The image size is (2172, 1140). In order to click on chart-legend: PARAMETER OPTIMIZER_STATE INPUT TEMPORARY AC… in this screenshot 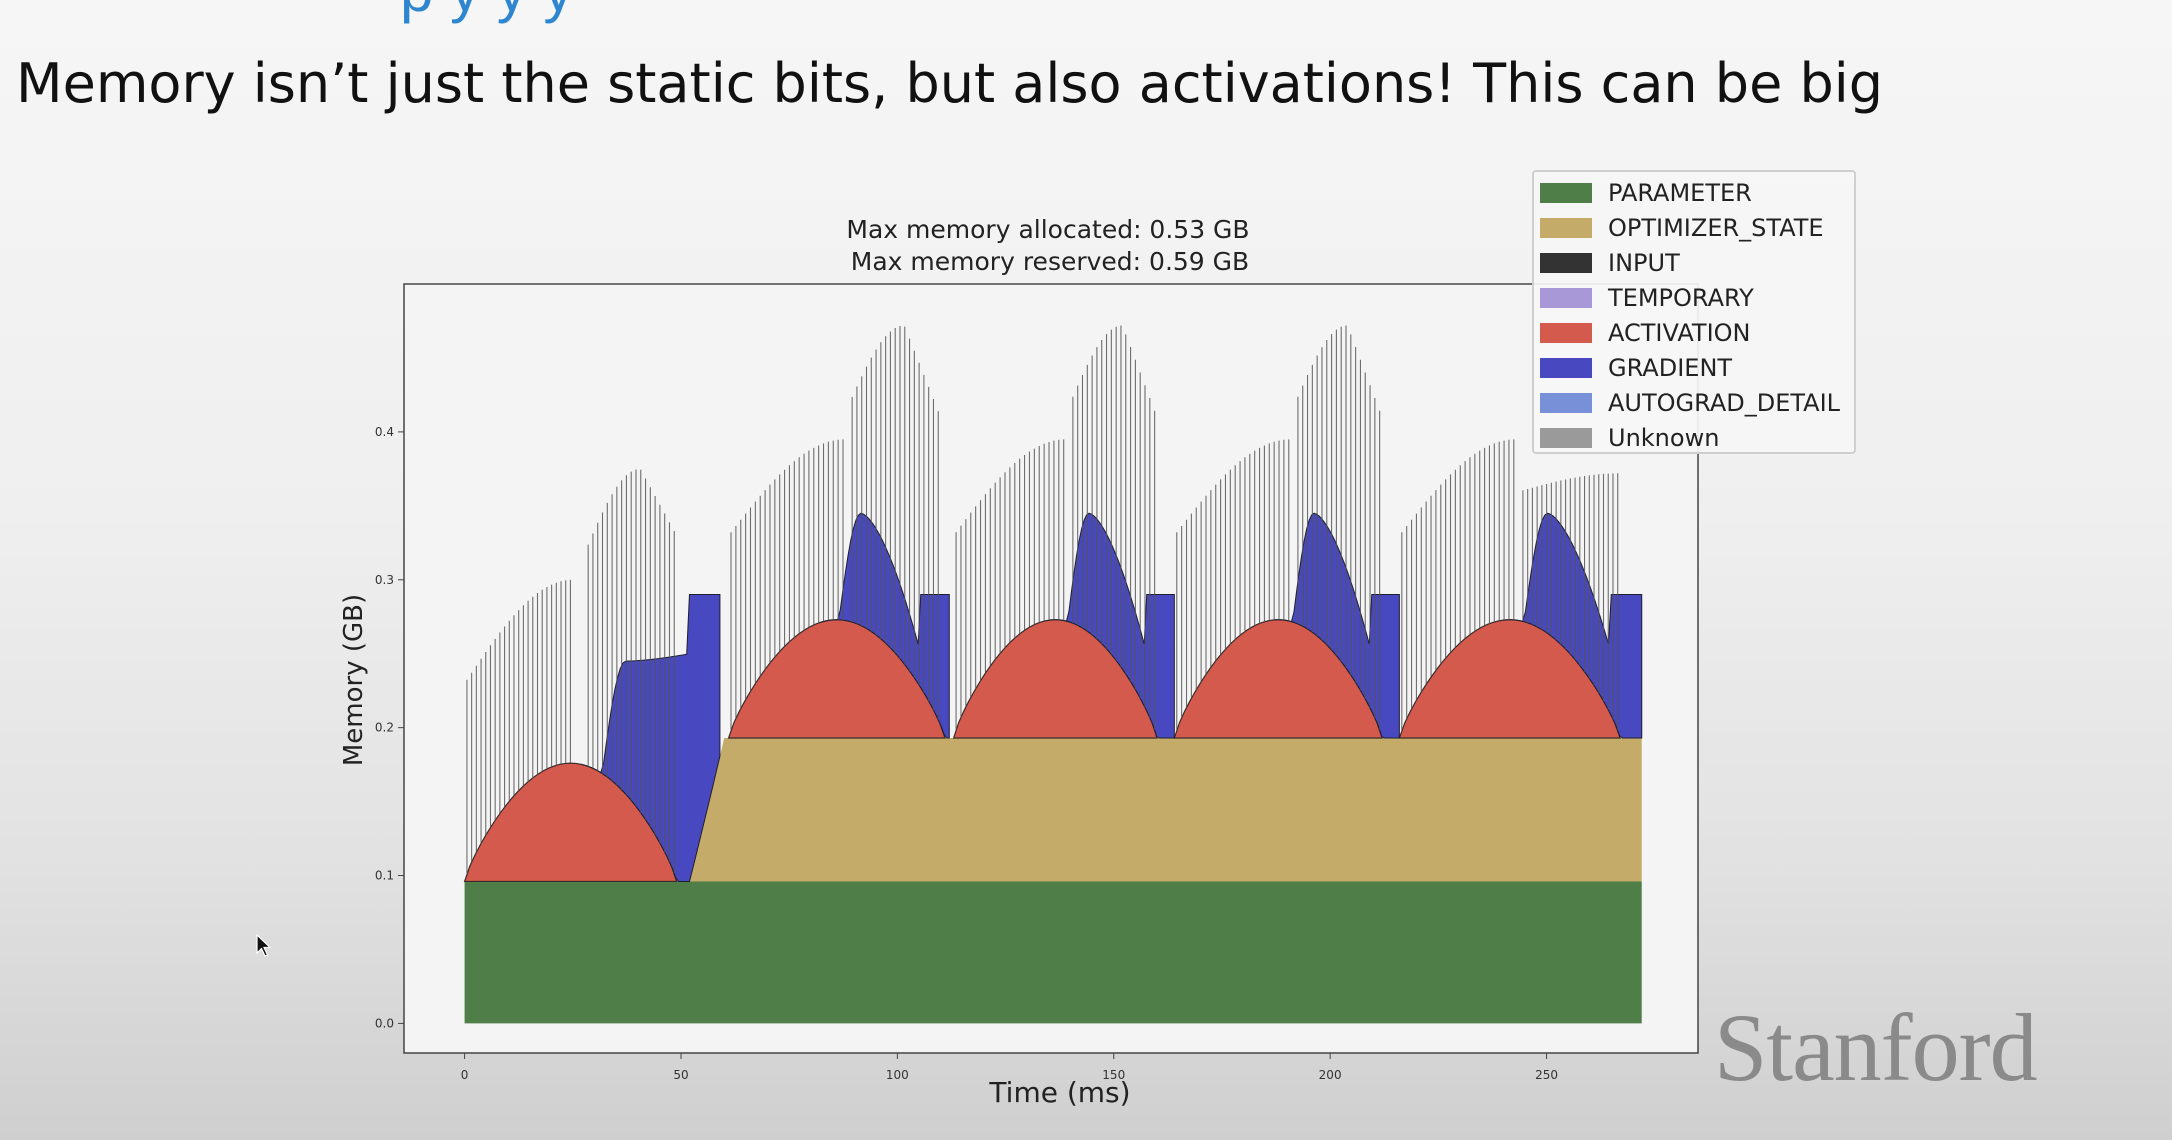, I will do `click(1694, 312)`.